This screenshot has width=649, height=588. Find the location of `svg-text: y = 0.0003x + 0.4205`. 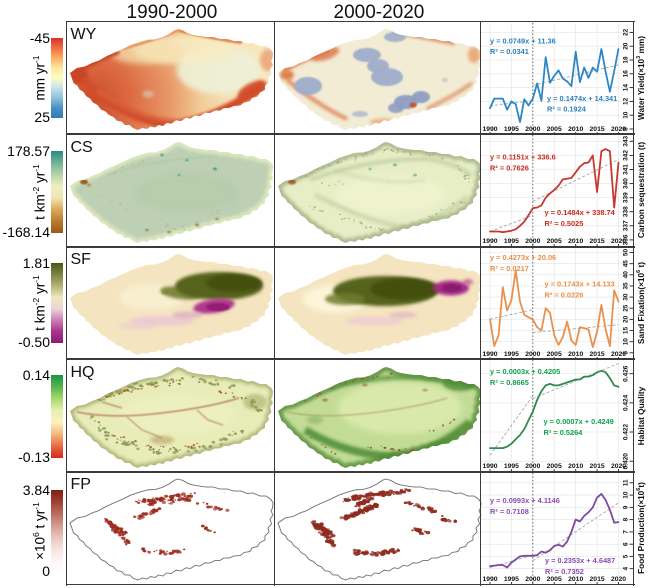

svg-text: y = 0.0003x + 0.4205 is located at coordinates (525, 371).